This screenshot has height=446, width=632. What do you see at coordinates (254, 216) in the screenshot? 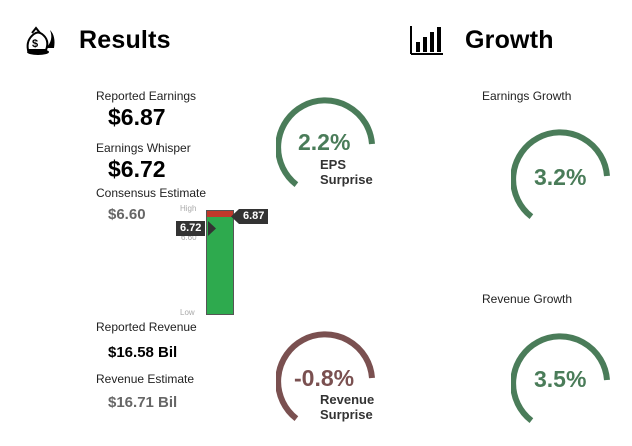
I see `reported-tag-label: 6.87` at bounding box center [254, 216].